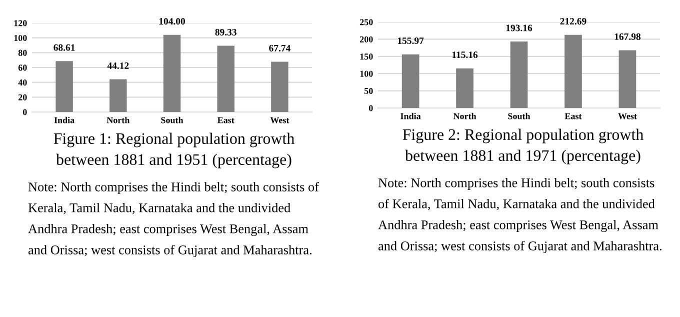 This screenshot has width=680, height=317. What do you see at coordinates (279, 48) in the screenshot?
I see `data-label: 67.74` at bounding box center [279, 48].